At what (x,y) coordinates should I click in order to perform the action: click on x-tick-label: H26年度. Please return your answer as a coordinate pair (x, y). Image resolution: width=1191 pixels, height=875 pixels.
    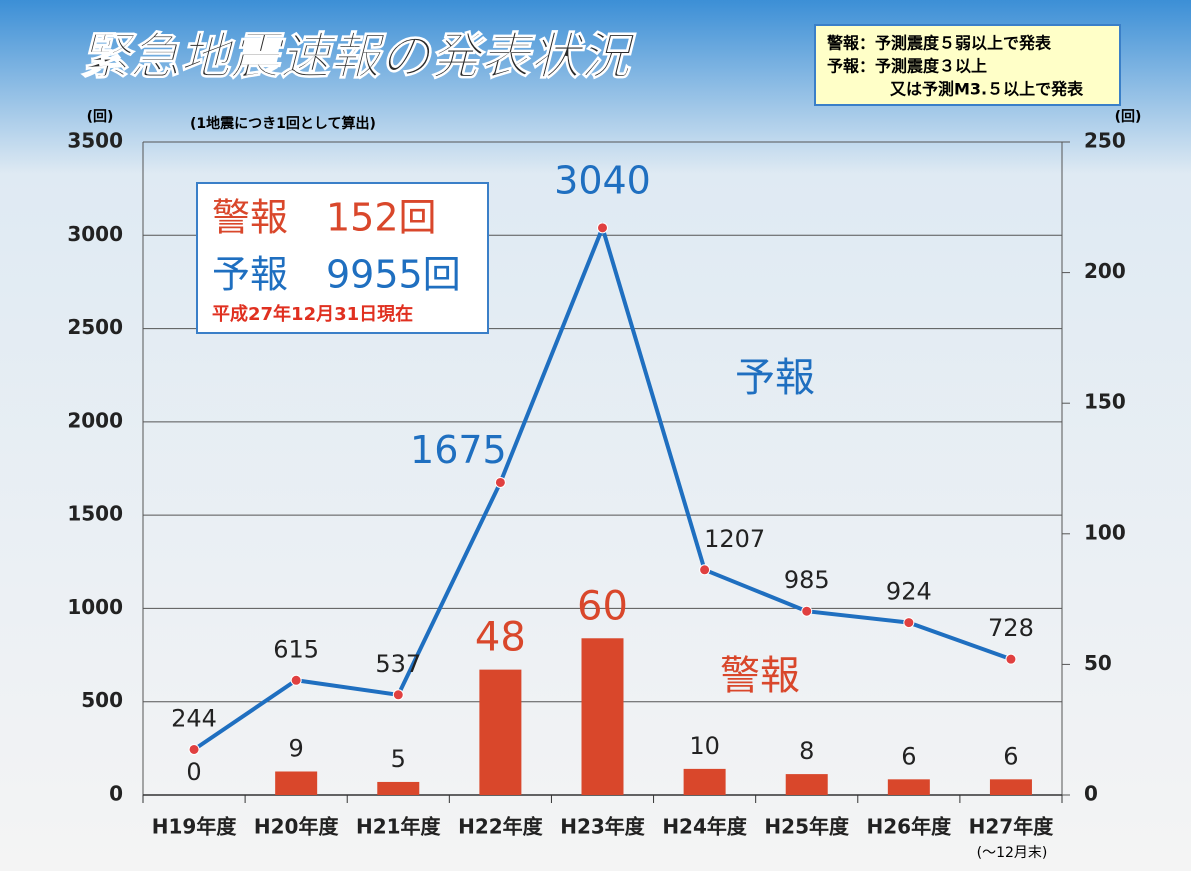
    Looking at the image, I should click on (910, 827).